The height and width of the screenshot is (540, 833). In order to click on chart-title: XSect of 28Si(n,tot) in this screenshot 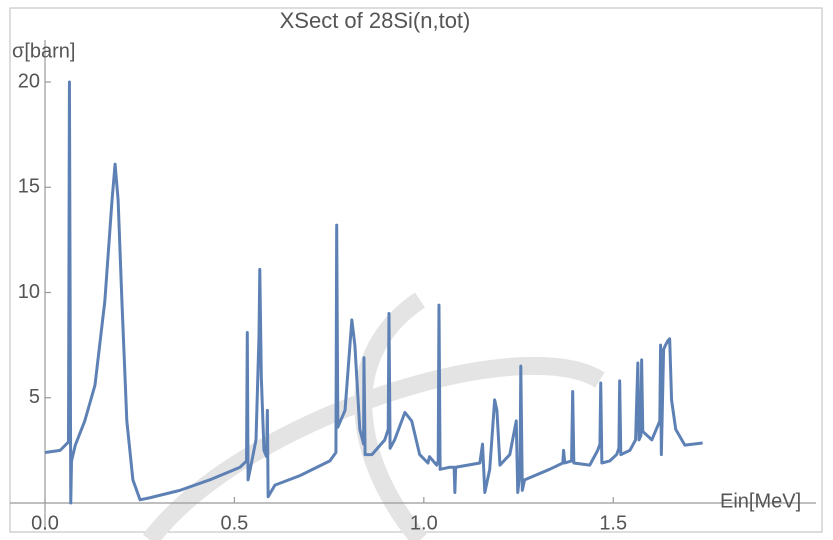, I will do `click(375, 20)`.